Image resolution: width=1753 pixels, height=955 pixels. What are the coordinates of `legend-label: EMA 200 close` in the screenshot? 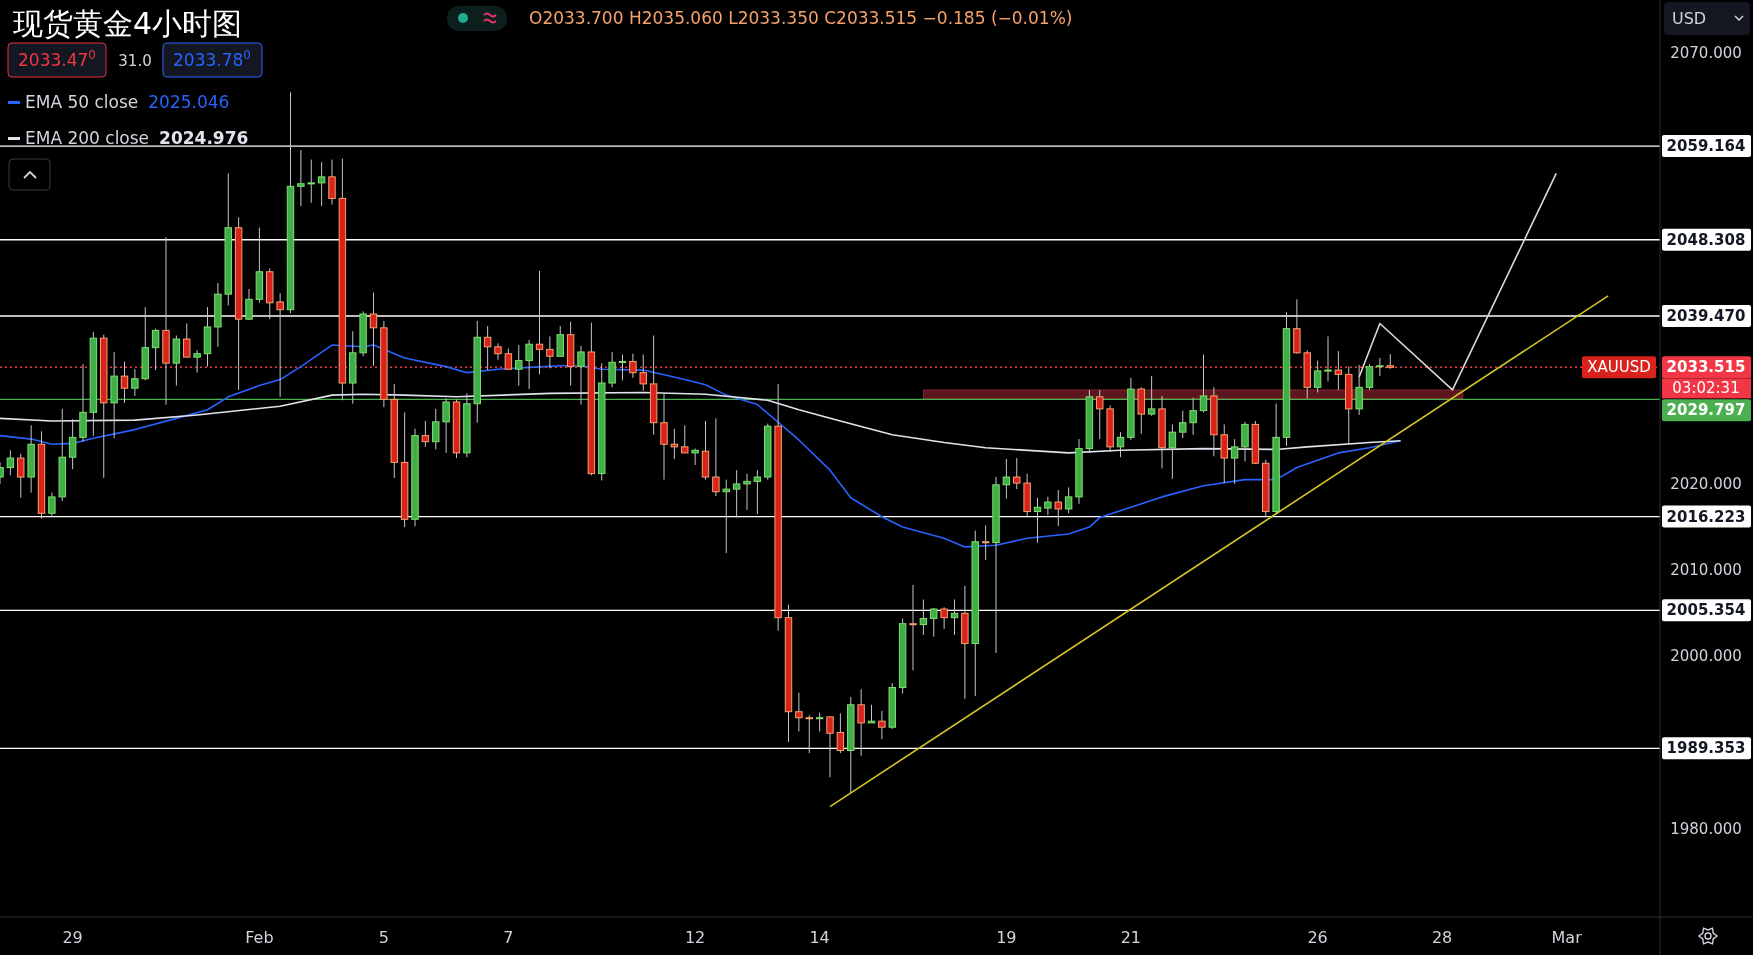 It's located at (87, 138).